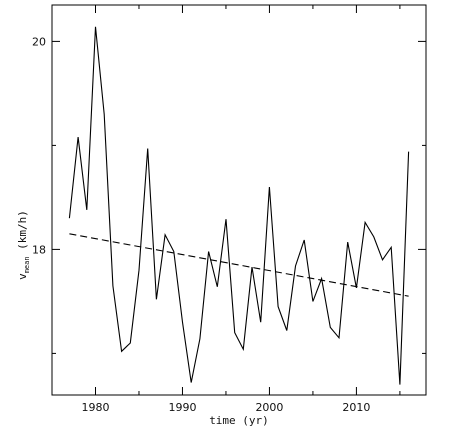 The height and width of the screenshot is (432, 466). Describe the element at coordinates (22, 276) in the screenshot. I see `y-axis-label-main: v` at that location.